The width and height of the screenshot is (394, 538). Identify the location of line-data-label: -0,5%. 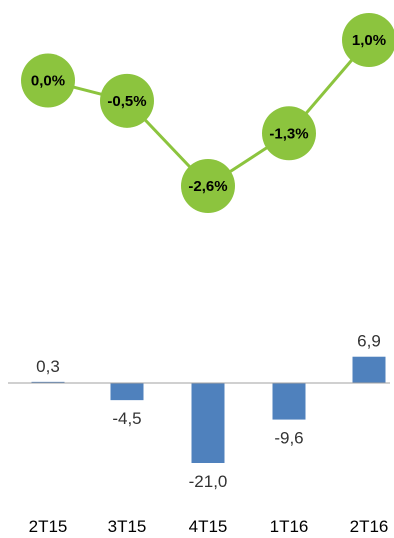
(126, 101).